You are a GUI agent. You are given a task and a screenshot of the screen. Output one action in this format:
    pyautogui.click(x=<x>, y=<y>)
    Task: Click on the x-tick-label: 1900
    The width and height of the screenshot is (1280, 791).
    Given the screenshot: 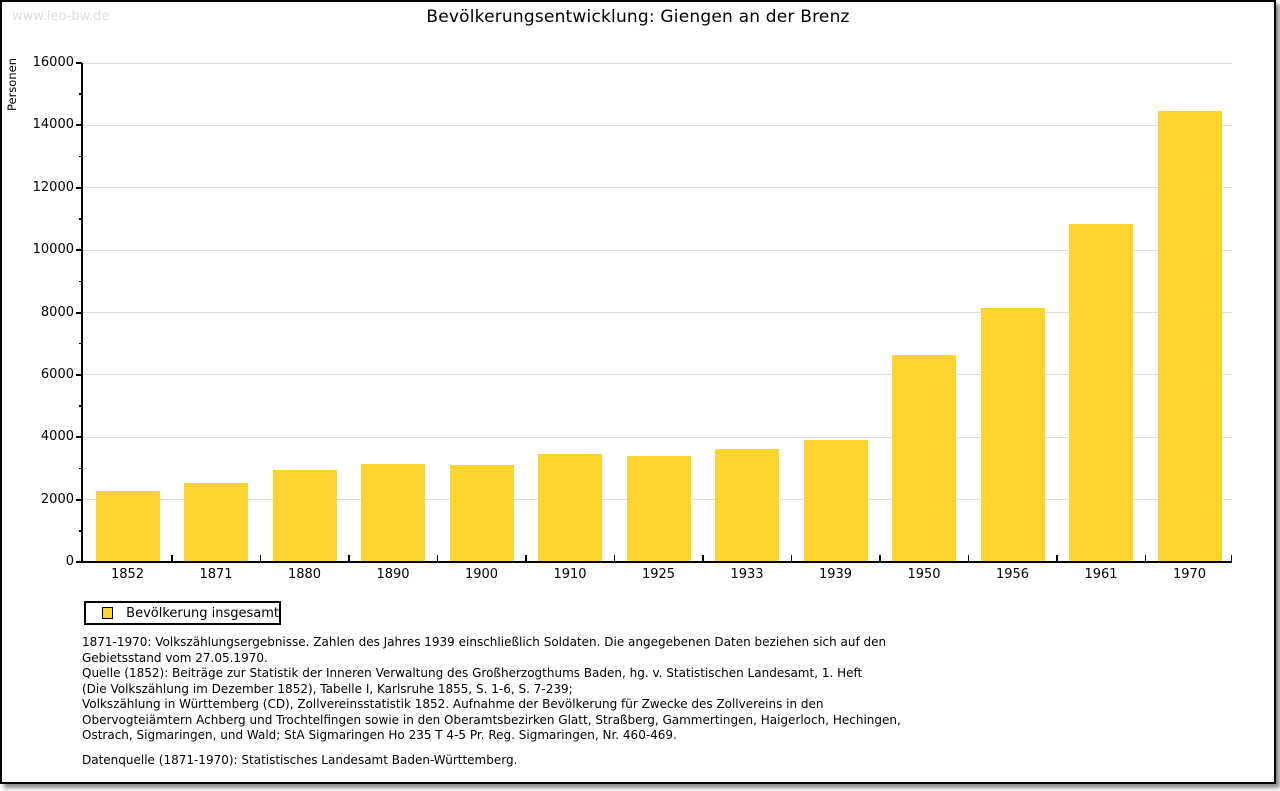 What is the action you would take?
    pyautogui.click(x=481, y=574)
    